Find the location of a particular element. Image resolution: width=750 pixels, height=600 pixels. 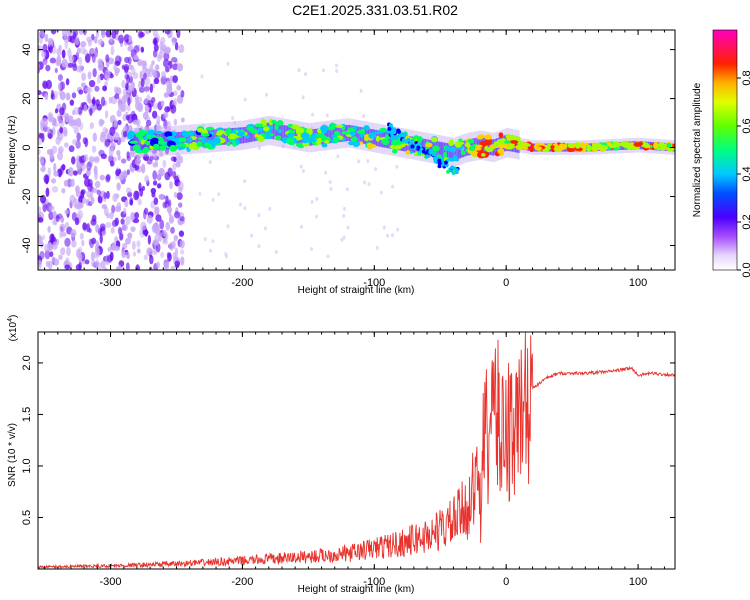

colorbar-tick-label: 0.0 is located at coordinates (745, 269).